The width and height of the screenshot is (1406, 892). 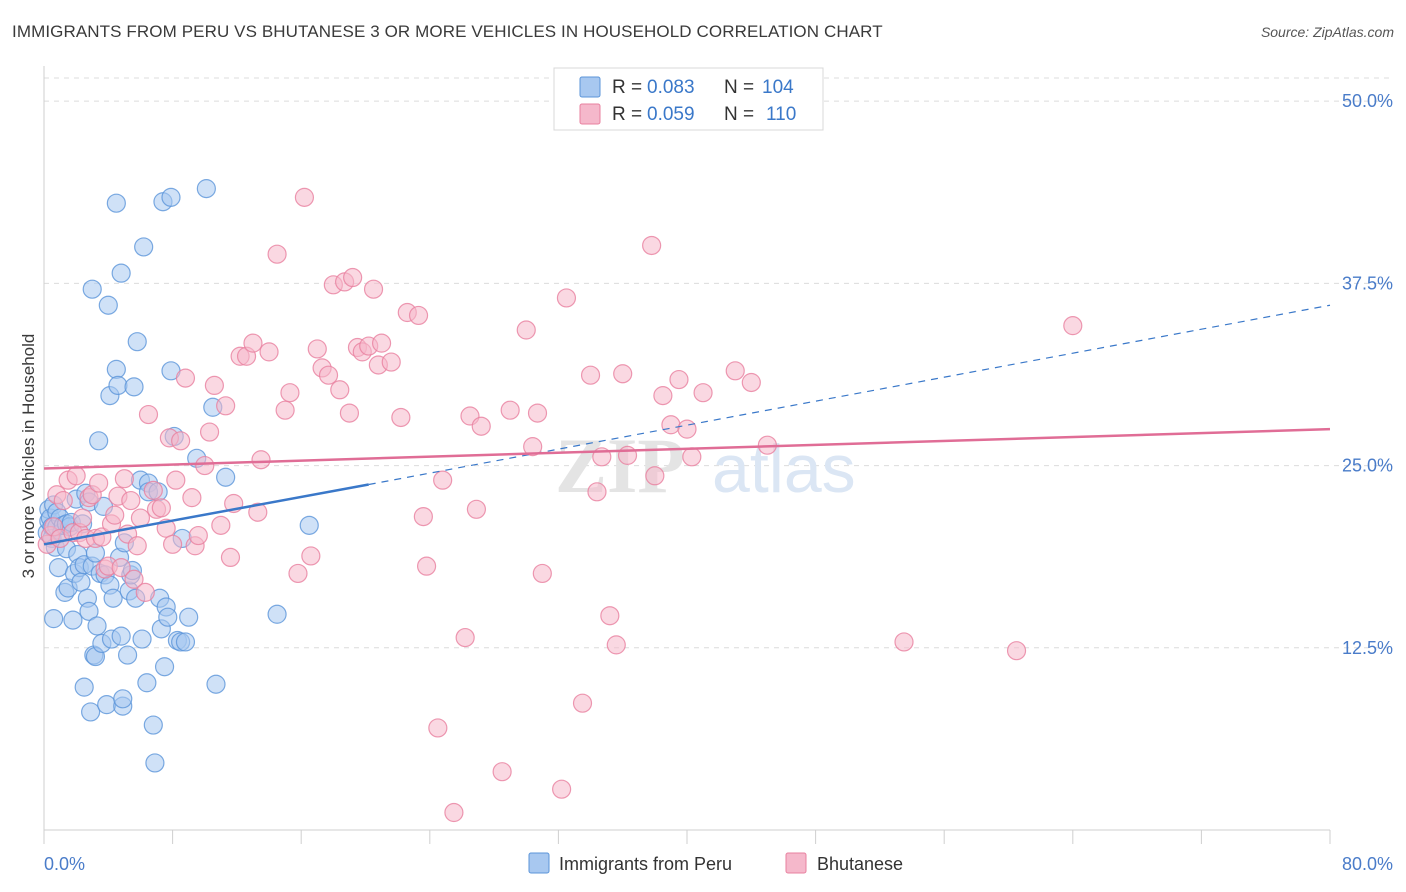 I want to click on legend-r-label-peru: R =, so click(x=627, y=87).